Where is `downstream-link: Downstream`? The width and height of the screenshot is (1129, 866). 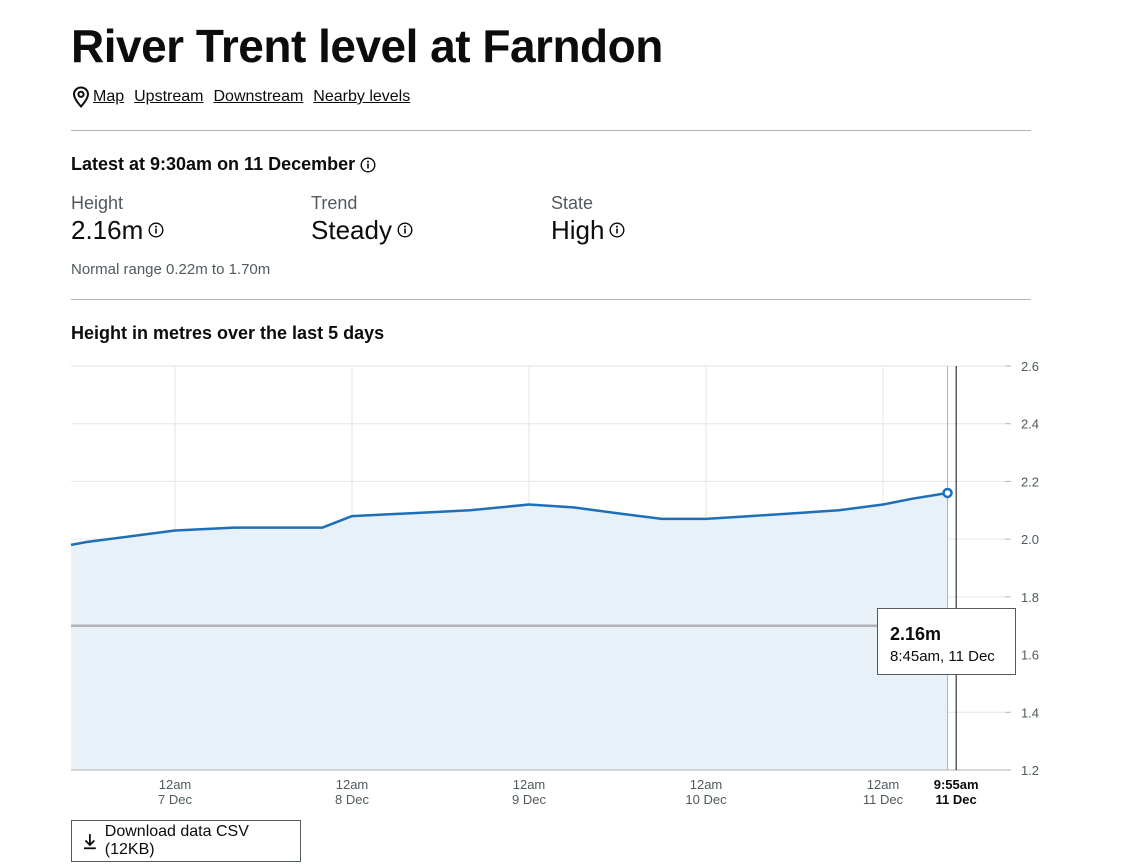 downstream-link: Downstream is located at coordinates (258, 96).